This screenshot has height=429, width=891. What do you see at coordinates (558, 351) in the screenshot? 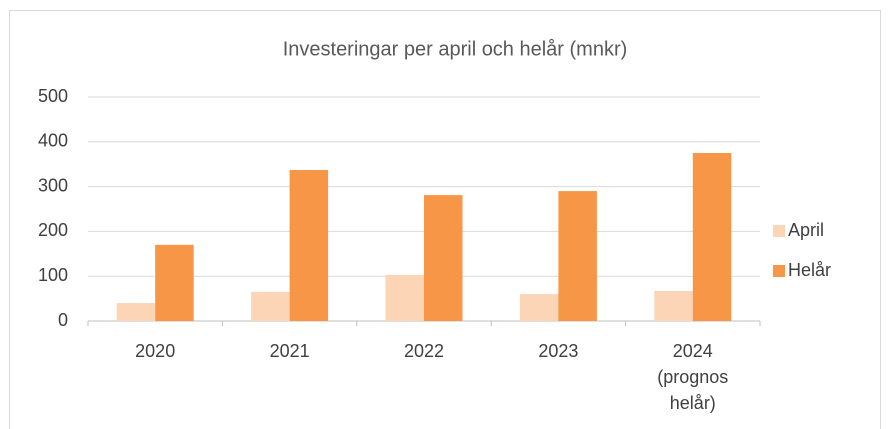
I see `x-tick-label: 2023` at bounding box center [558, 351].